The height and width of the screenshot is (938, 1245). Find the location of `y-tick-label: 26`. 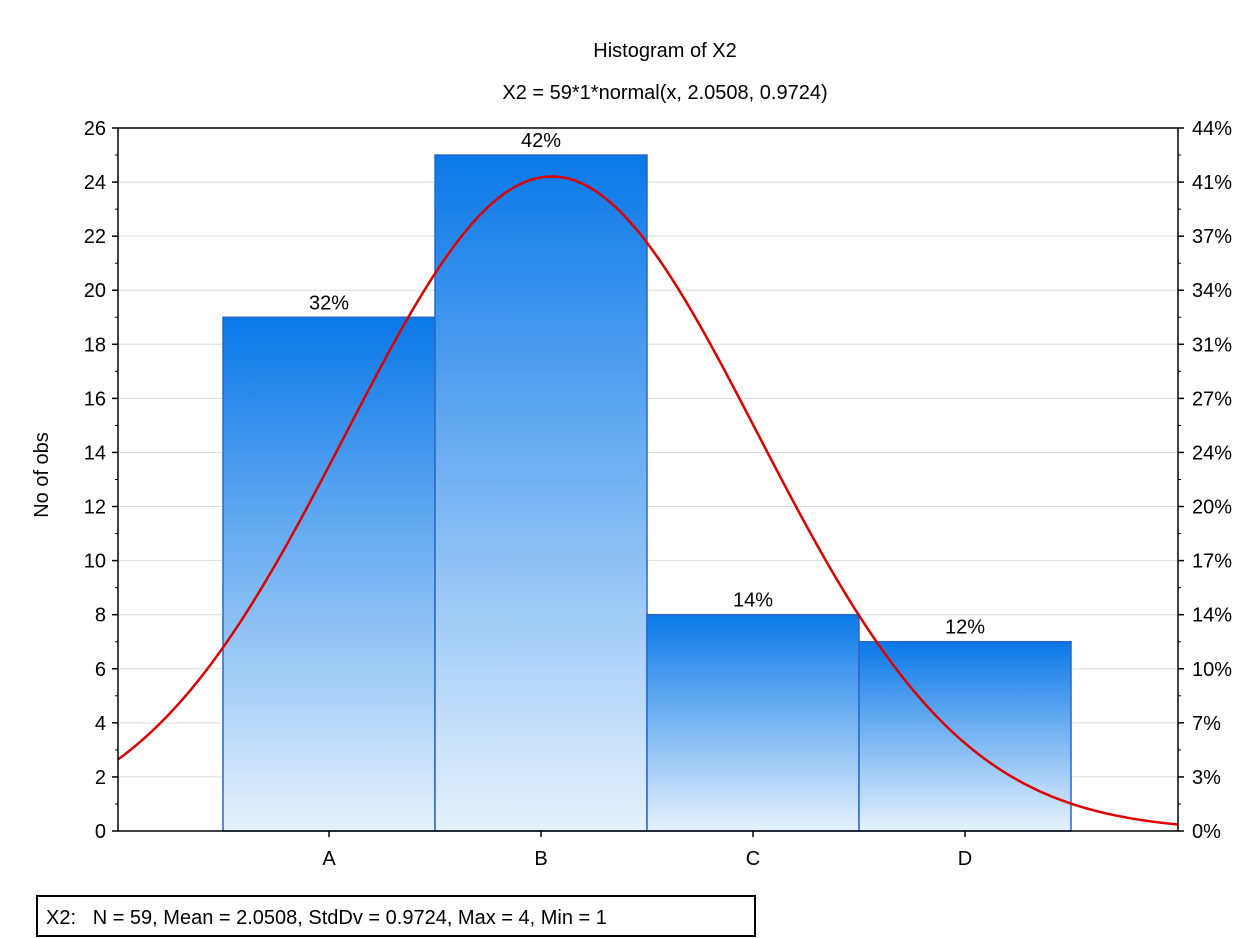

y-tick-label: 26 is located at coordinates (95, 129).